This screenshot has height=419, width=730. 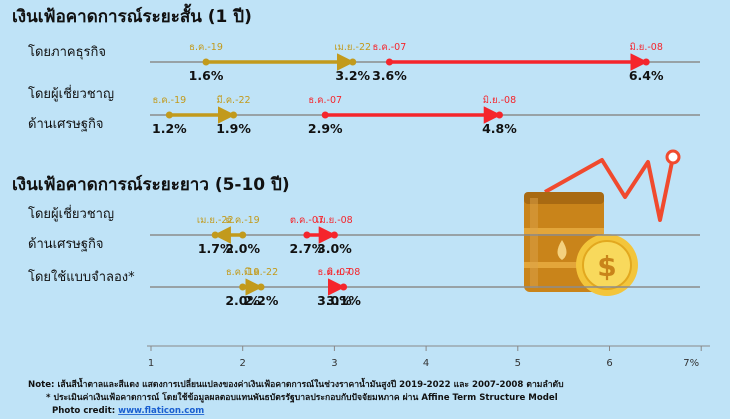 What do you see at coordinates (499, 128) in the screenshot?
I see `value-label: 4.8%` at bounding box center [499, 128].